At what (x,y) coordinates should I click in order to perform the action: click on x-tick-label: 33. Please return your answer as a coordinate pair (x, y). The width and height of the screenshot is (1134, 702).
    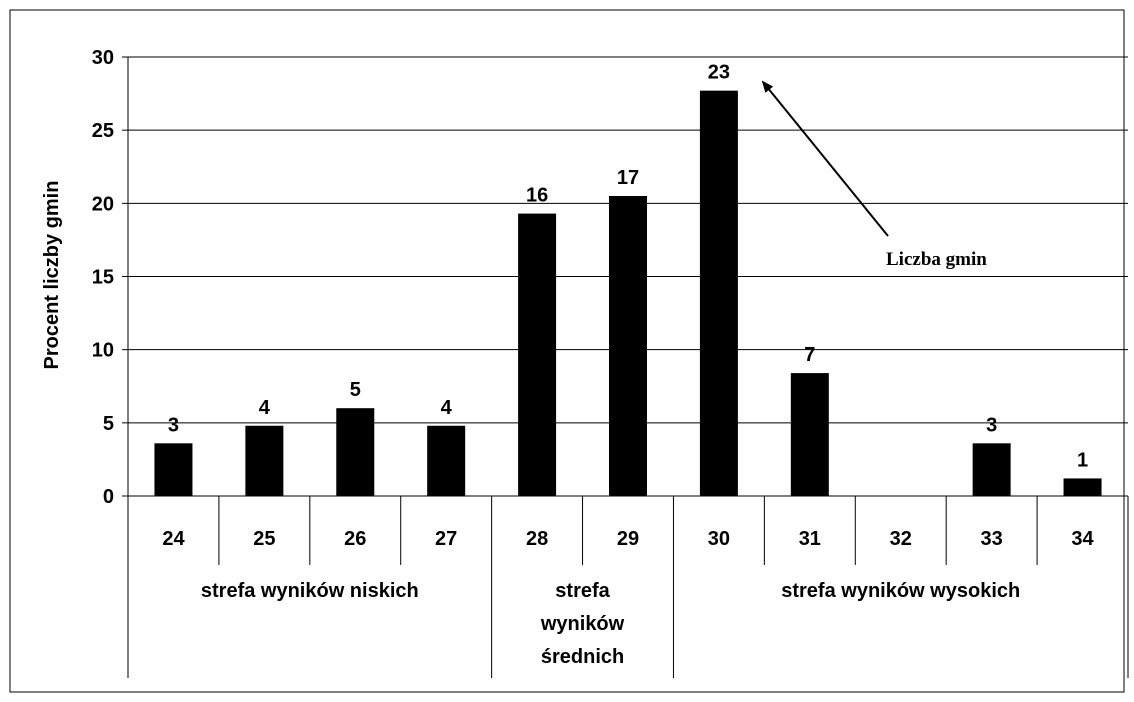
    Looking at the image, I should click on (992, 539).